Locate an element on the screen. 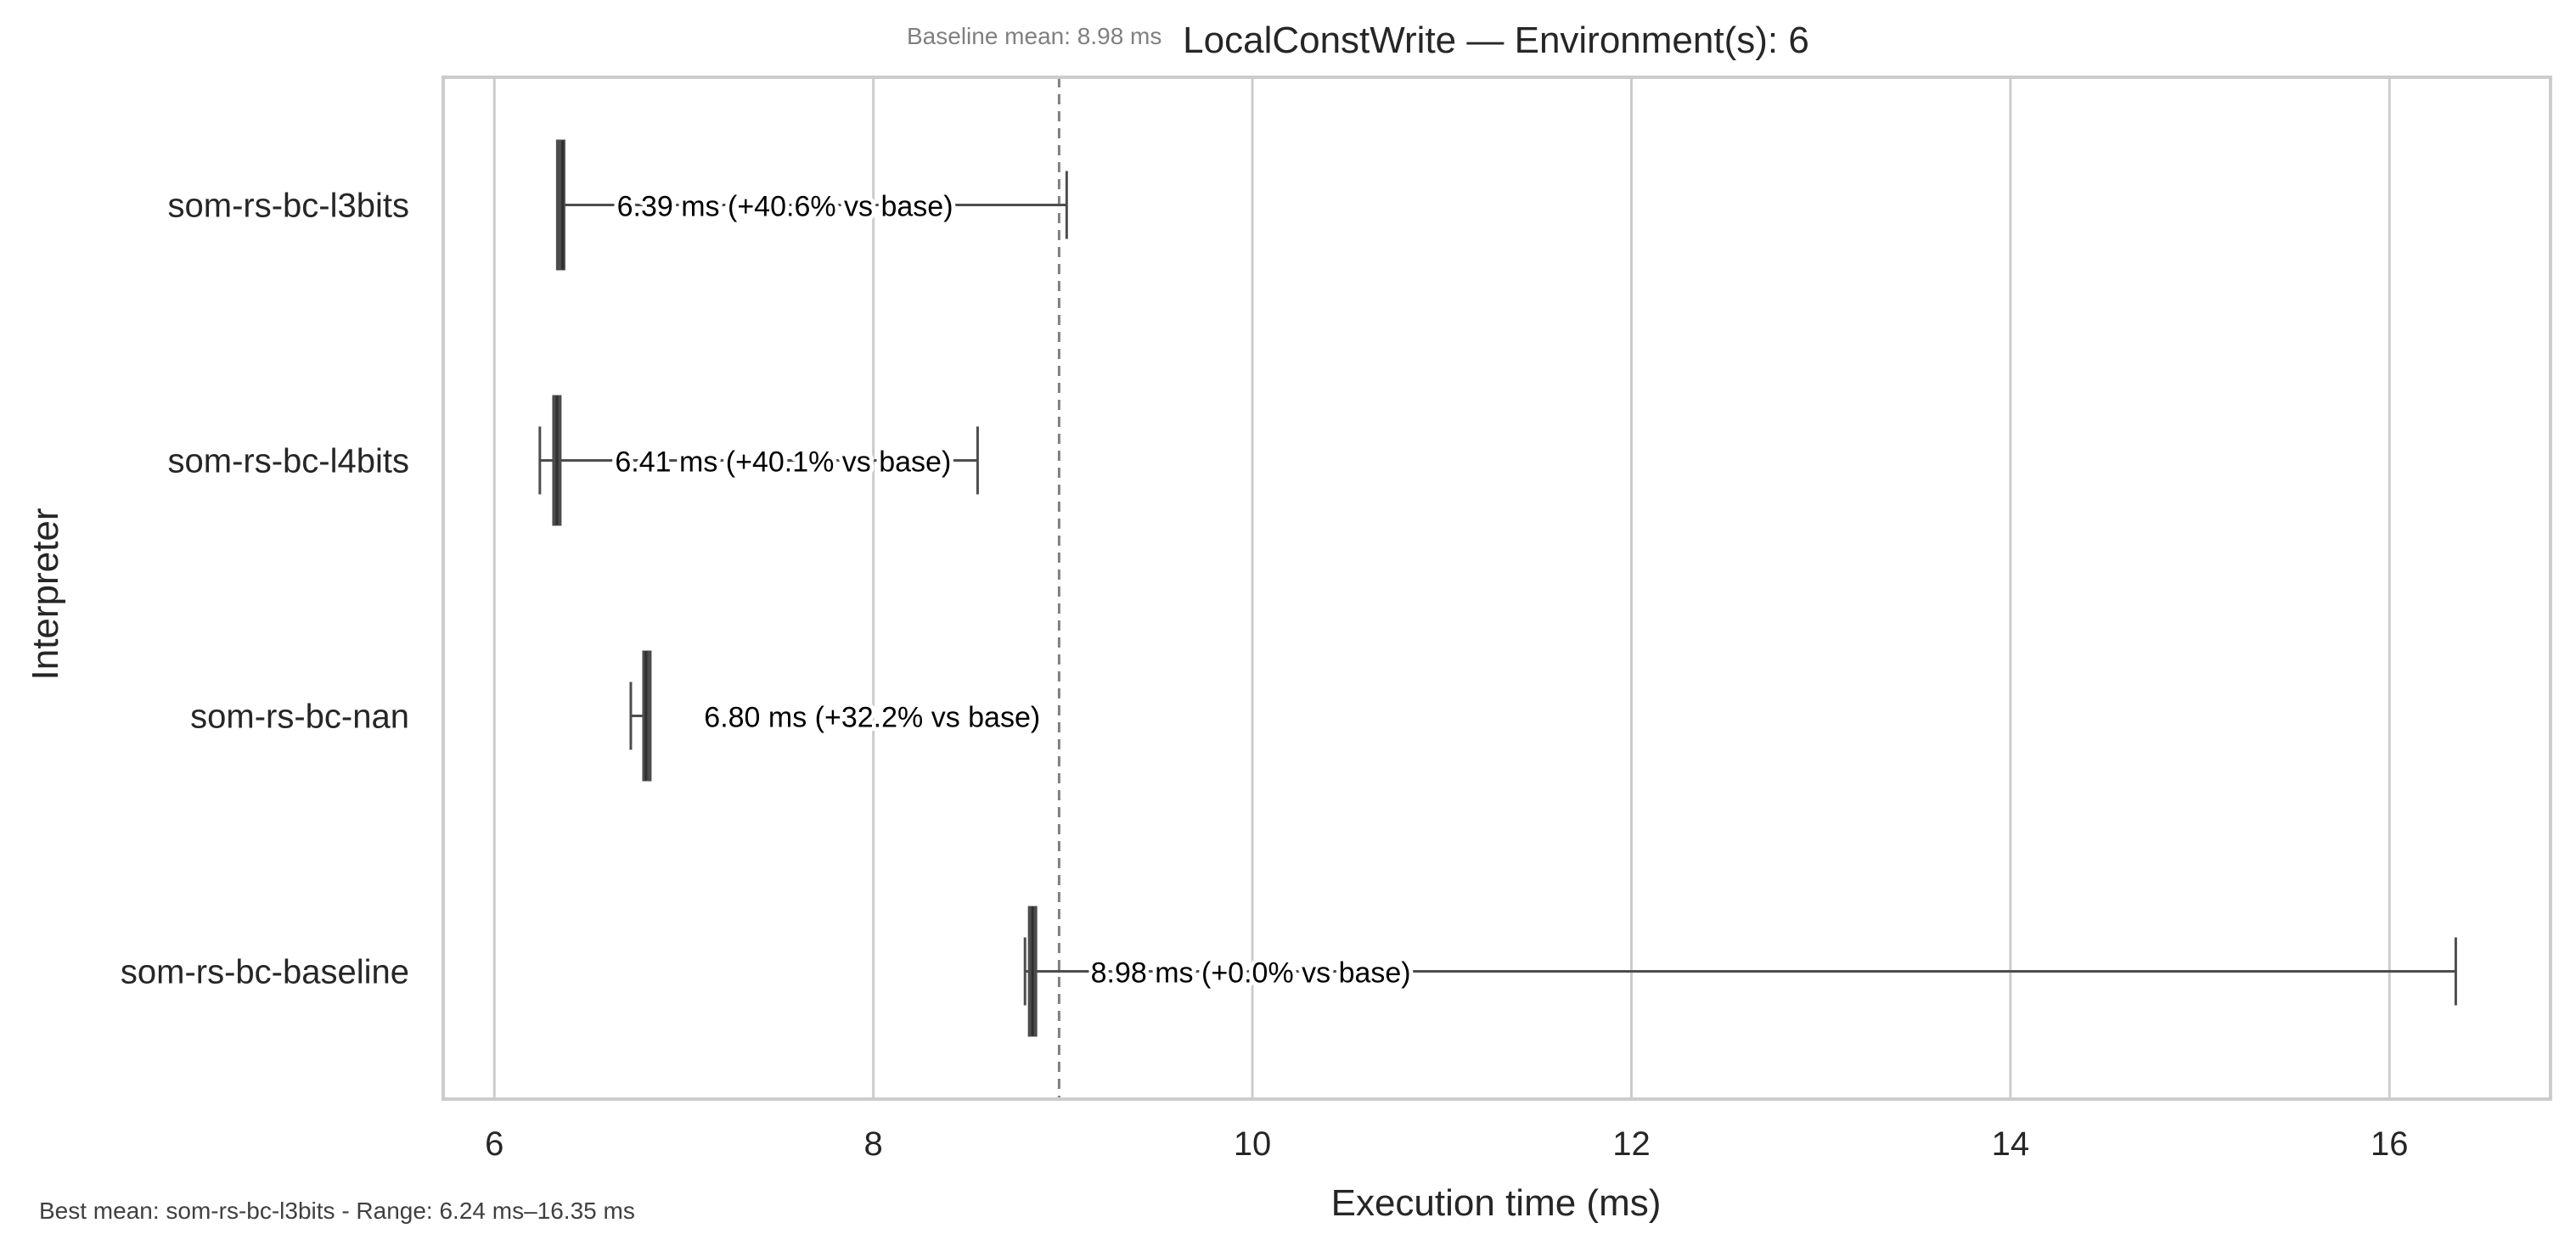 Image resolution: width=2576 pixels, height=1251 pixels. y-tick-label: som-rs-bc-l3bits is located at coordinates (288, 206).